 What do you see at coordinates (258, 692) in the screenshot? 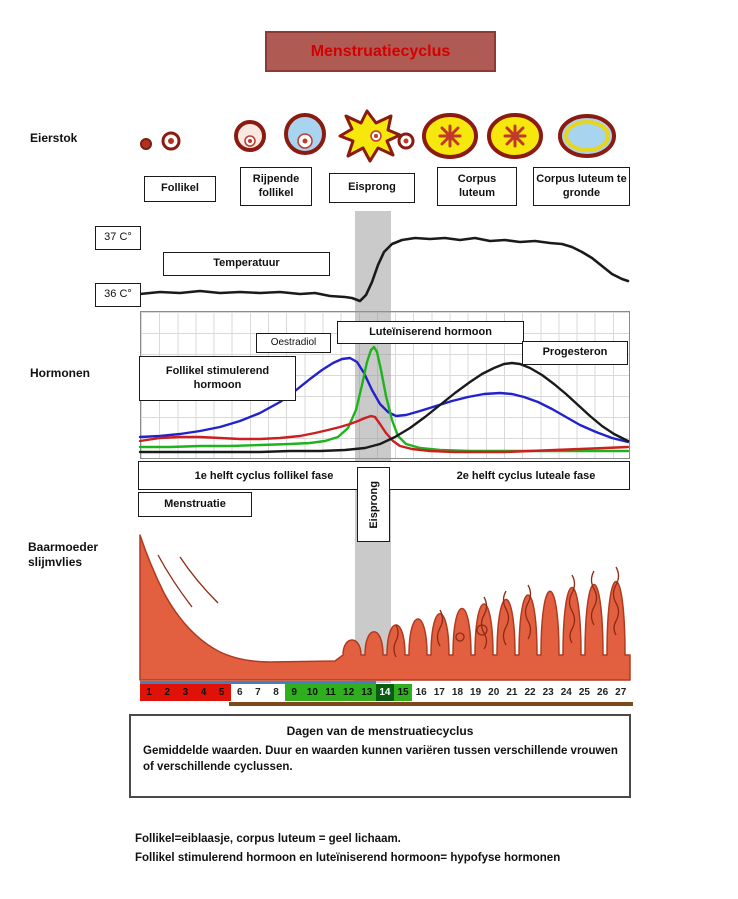
I see `day-cell: 7` at bounding box center [258, 692].